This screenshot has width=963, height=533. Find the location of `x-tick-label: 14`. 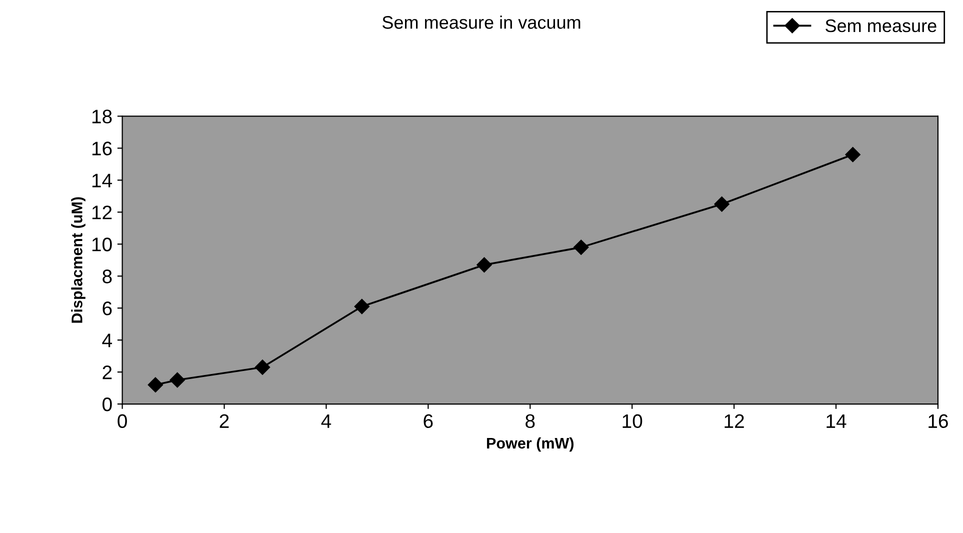

x-tick-label: 14 is located at coordinates (836, 421).